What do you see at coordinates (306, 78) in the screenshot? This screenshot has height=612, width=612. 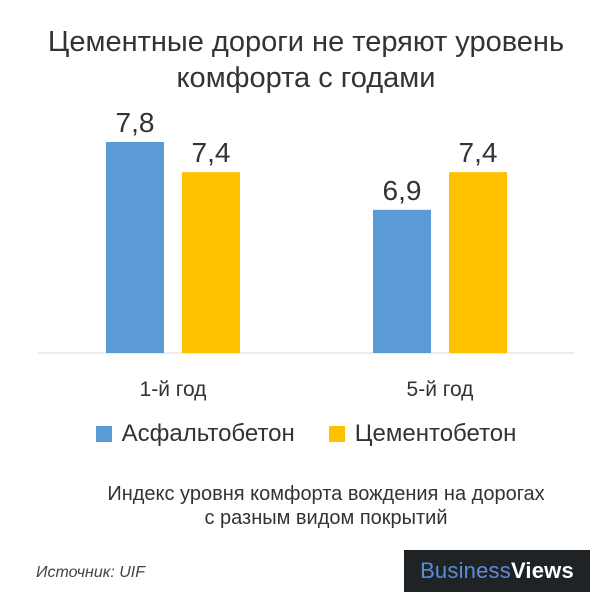 I see `chart-title-line-2: комфорта с годами` at bounding box center [306, 78].